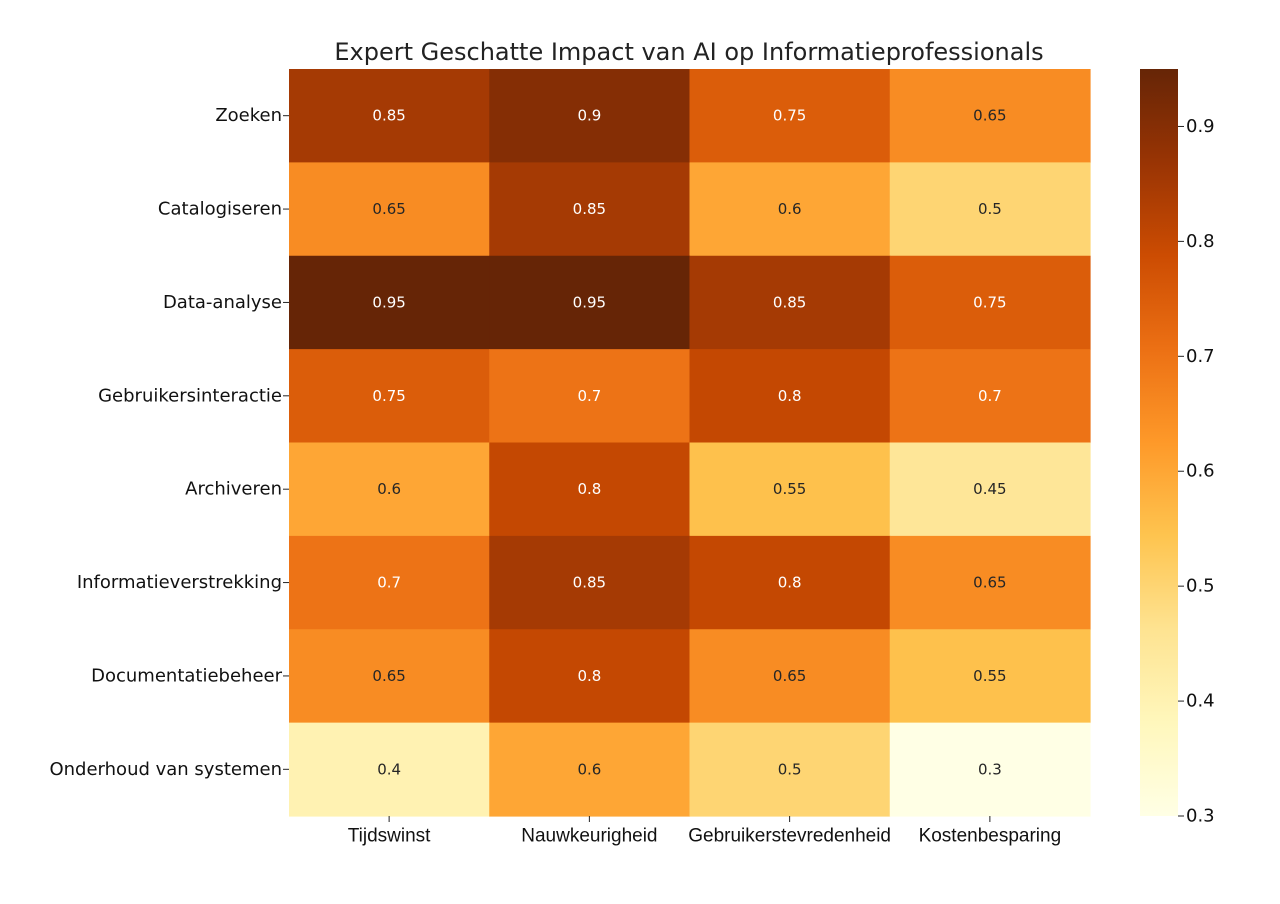  Describe the element at coordinates (220, 209) in the screenshot. I see `row-label: Catalogiseren` at that location.